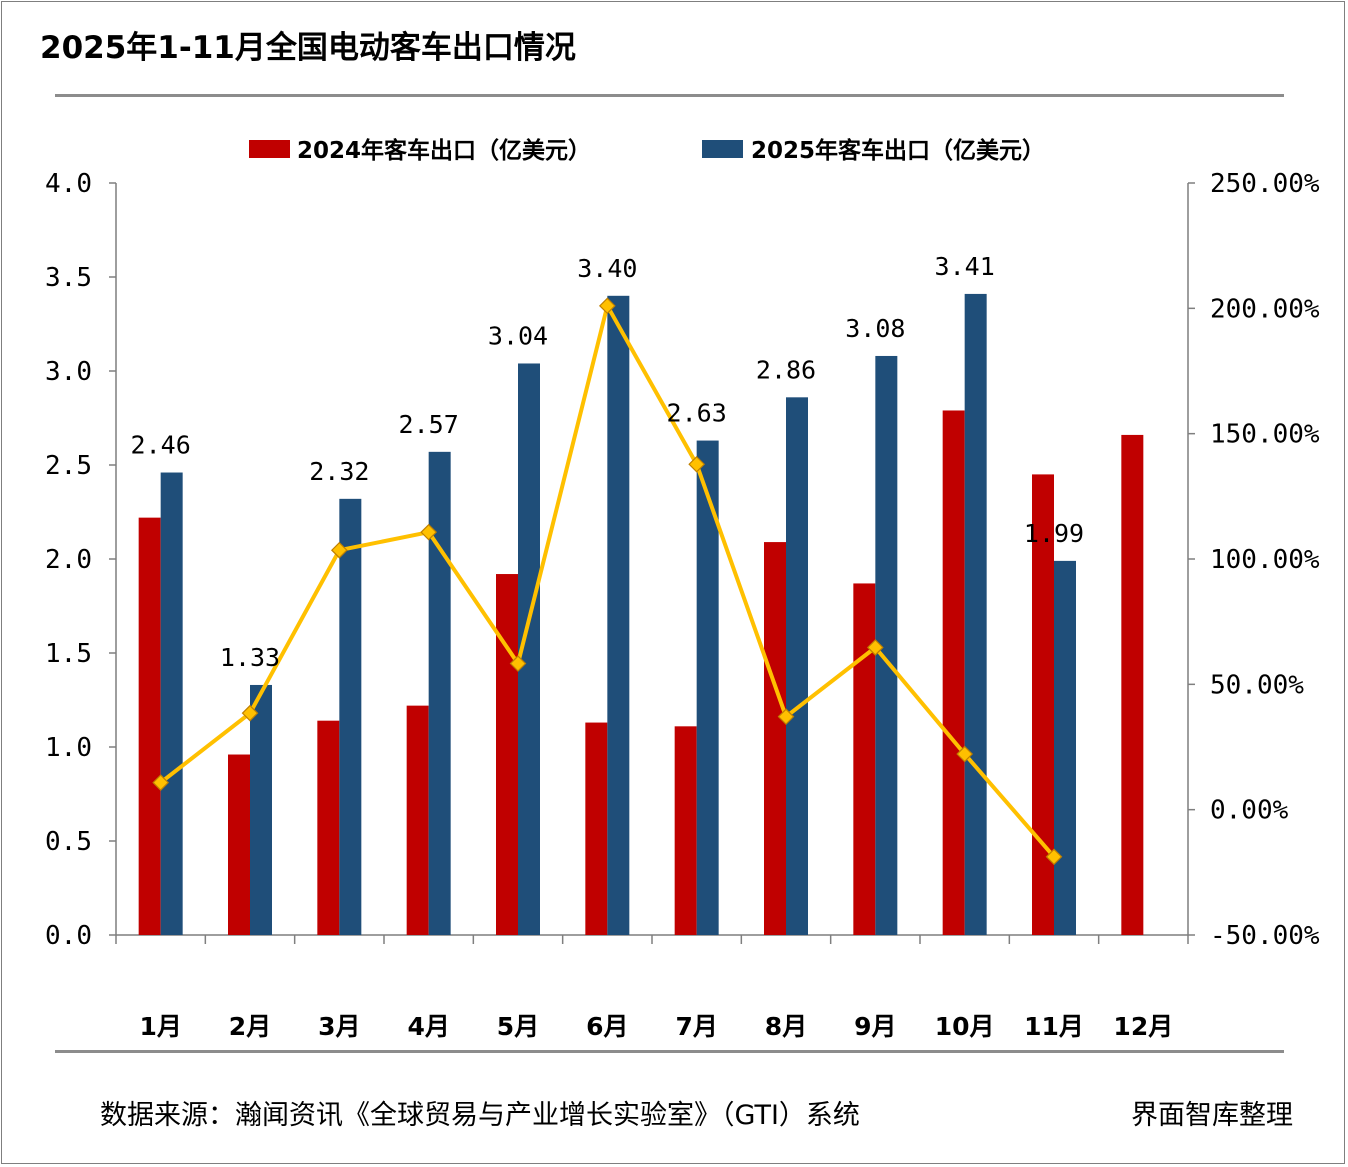 This screenshot has width=1348, height=1167. I want to click on y-right-tick-label: -50.00%, so click(1265, 936).